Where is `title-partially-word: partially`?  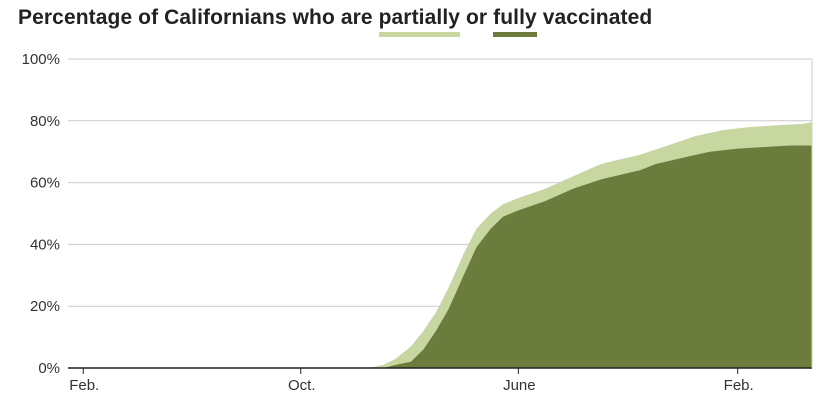 title-partially-word: partially is located at coordinates (419, 21).